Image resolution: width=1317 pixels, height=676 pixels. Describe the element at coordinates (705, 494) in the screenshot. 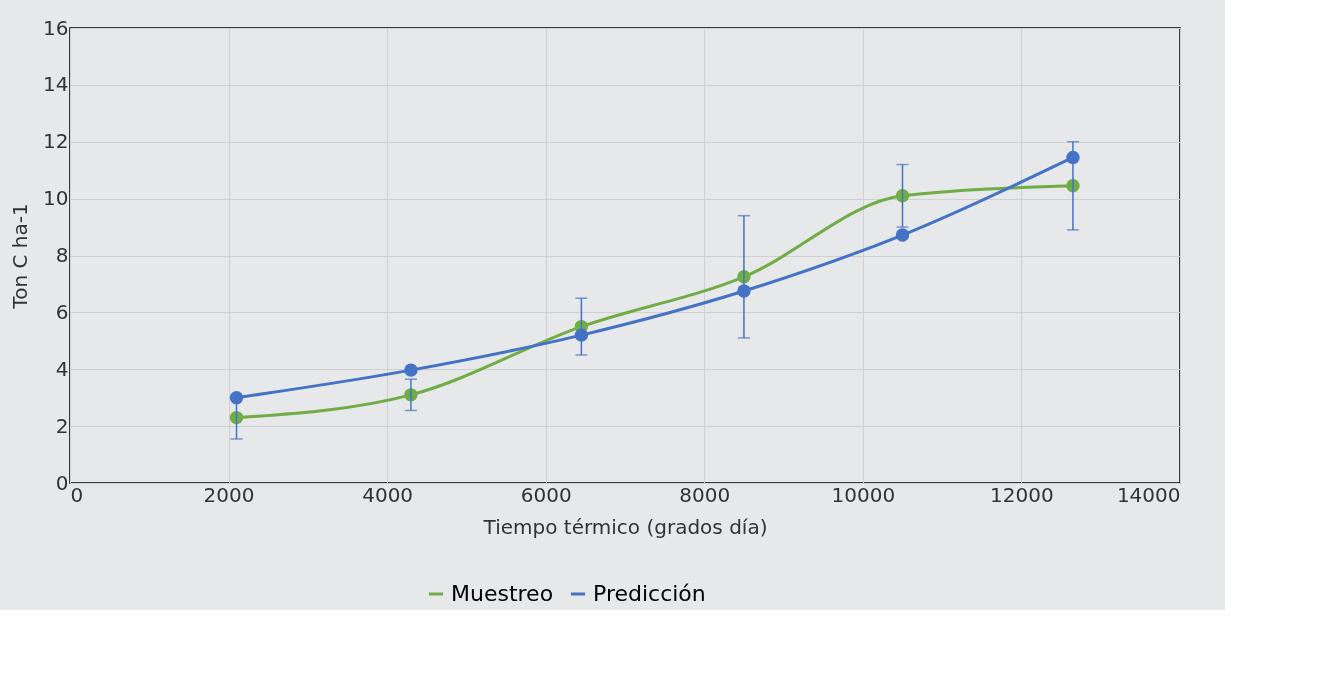

I see `x-tick-label: 8000` at that location.